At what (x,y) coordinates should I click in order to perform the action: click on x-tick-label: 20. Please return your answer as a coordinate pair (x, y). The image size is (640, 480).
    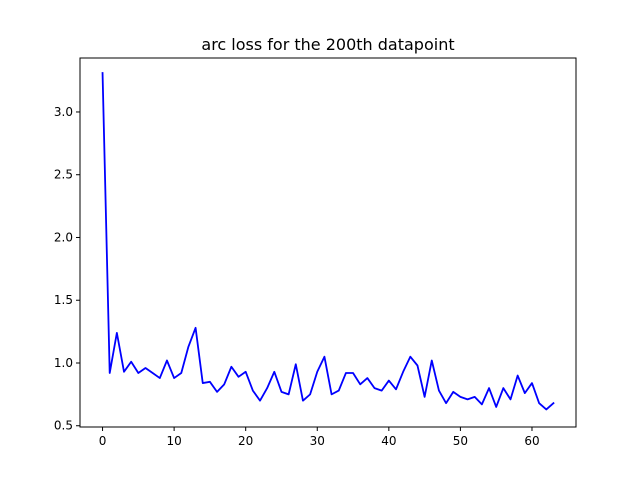
    Looking at the image, I should click on (245, 441).